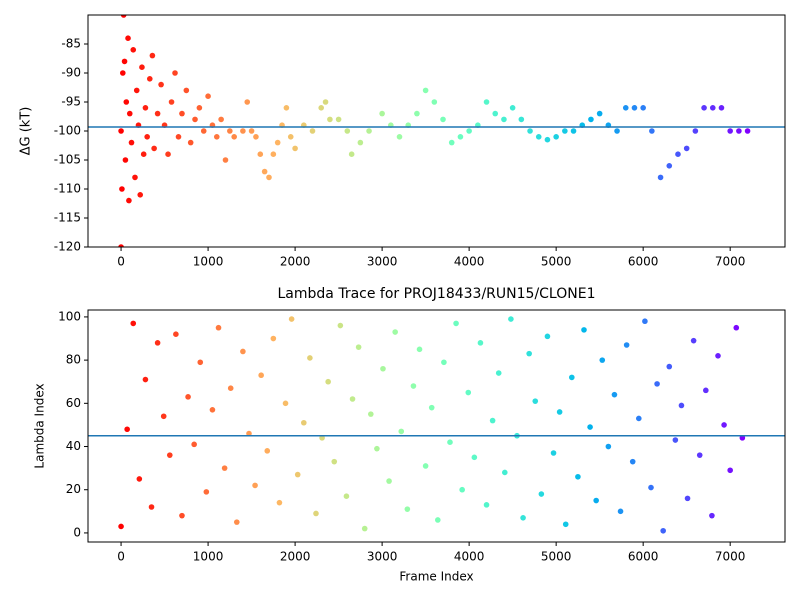 The image size is (800, 600). Describe the element at coordinates (643, 262) in the screenshot. I see `x-tick-label: 6000` at that location.